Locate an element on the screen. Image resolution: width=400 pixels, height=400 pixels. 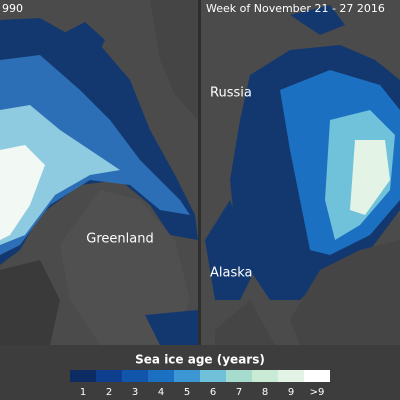
place-label: Greenland is located at coordinates (119, 239).